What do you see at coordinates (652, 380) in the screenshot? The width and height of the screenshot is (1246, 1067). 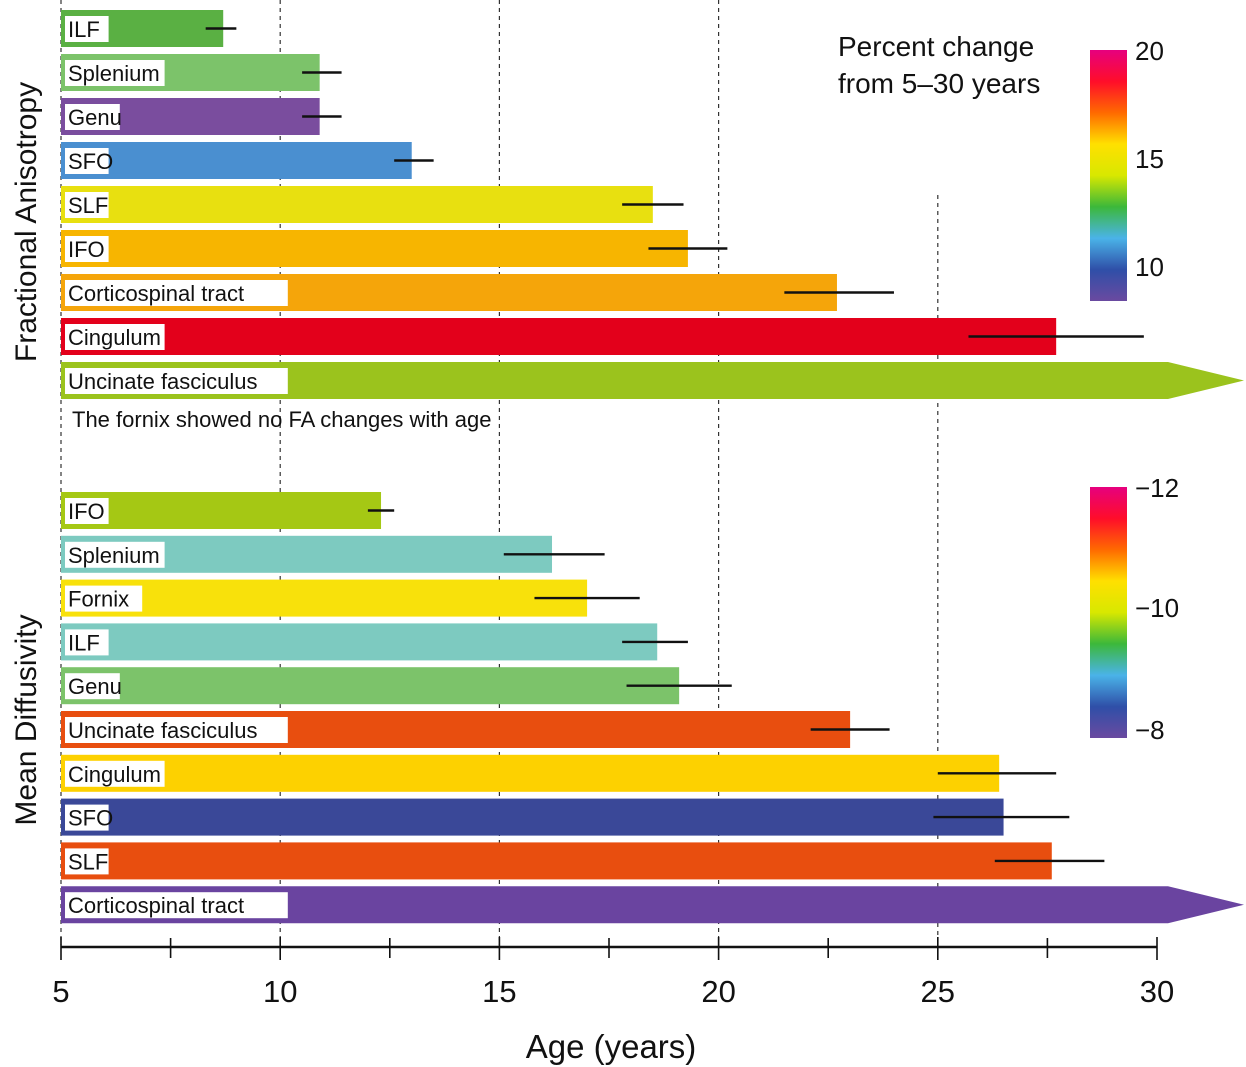 I see `bar-fractional-anisotropy-uncinate-fasciculus` at bounding box center [652, 380].